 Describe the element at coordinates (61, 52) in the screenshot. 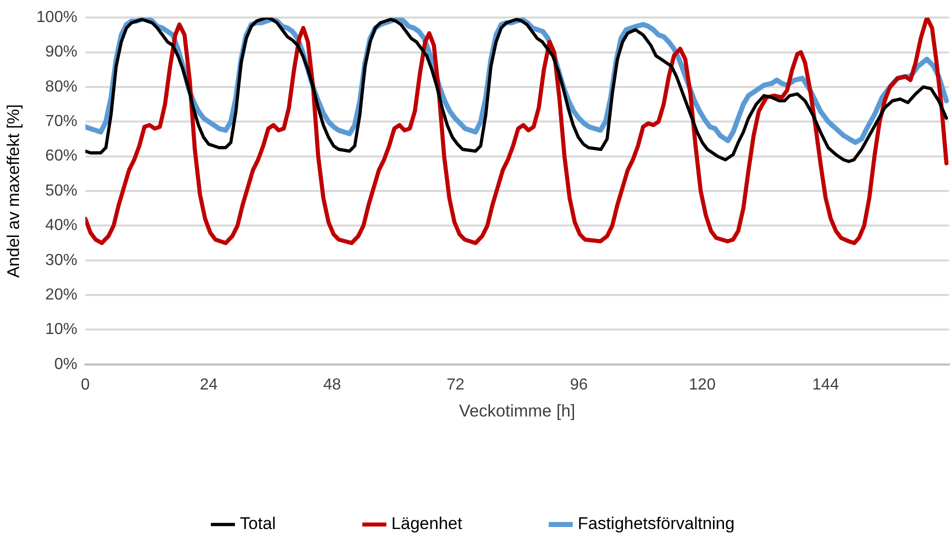

I see `y-tick-label: 90%` at that location.